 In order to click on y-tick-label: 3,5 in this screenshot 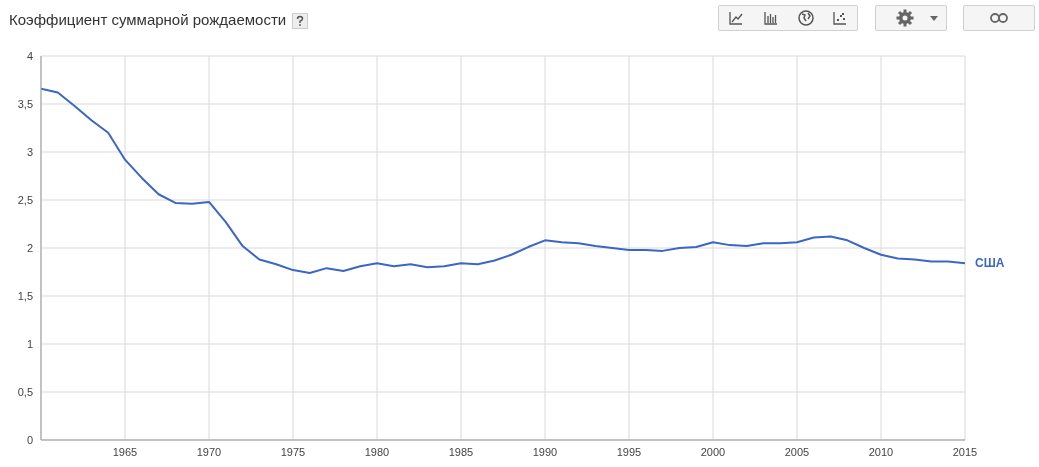, I will do `click(25, 103)`.